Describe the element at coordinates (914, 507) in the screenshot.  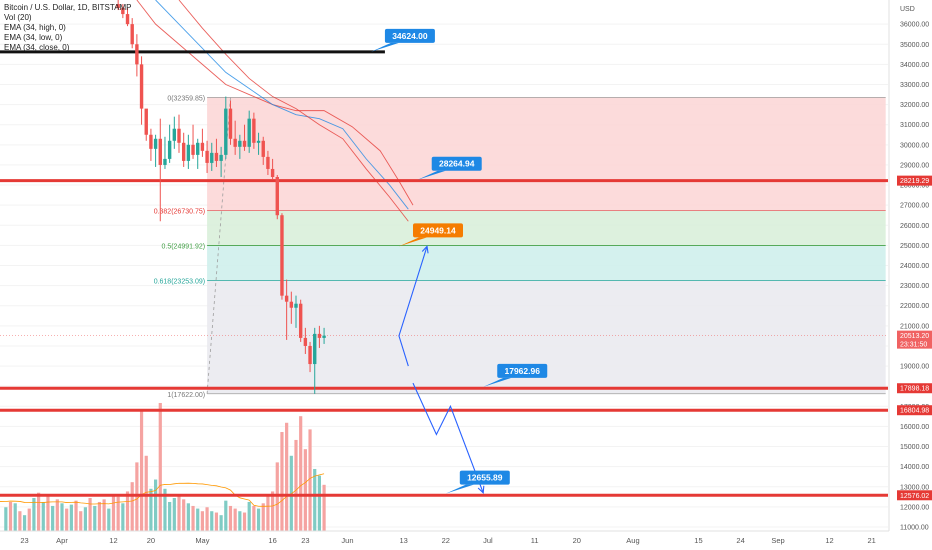
I see `price-tick-label: 12000.00` at that location.